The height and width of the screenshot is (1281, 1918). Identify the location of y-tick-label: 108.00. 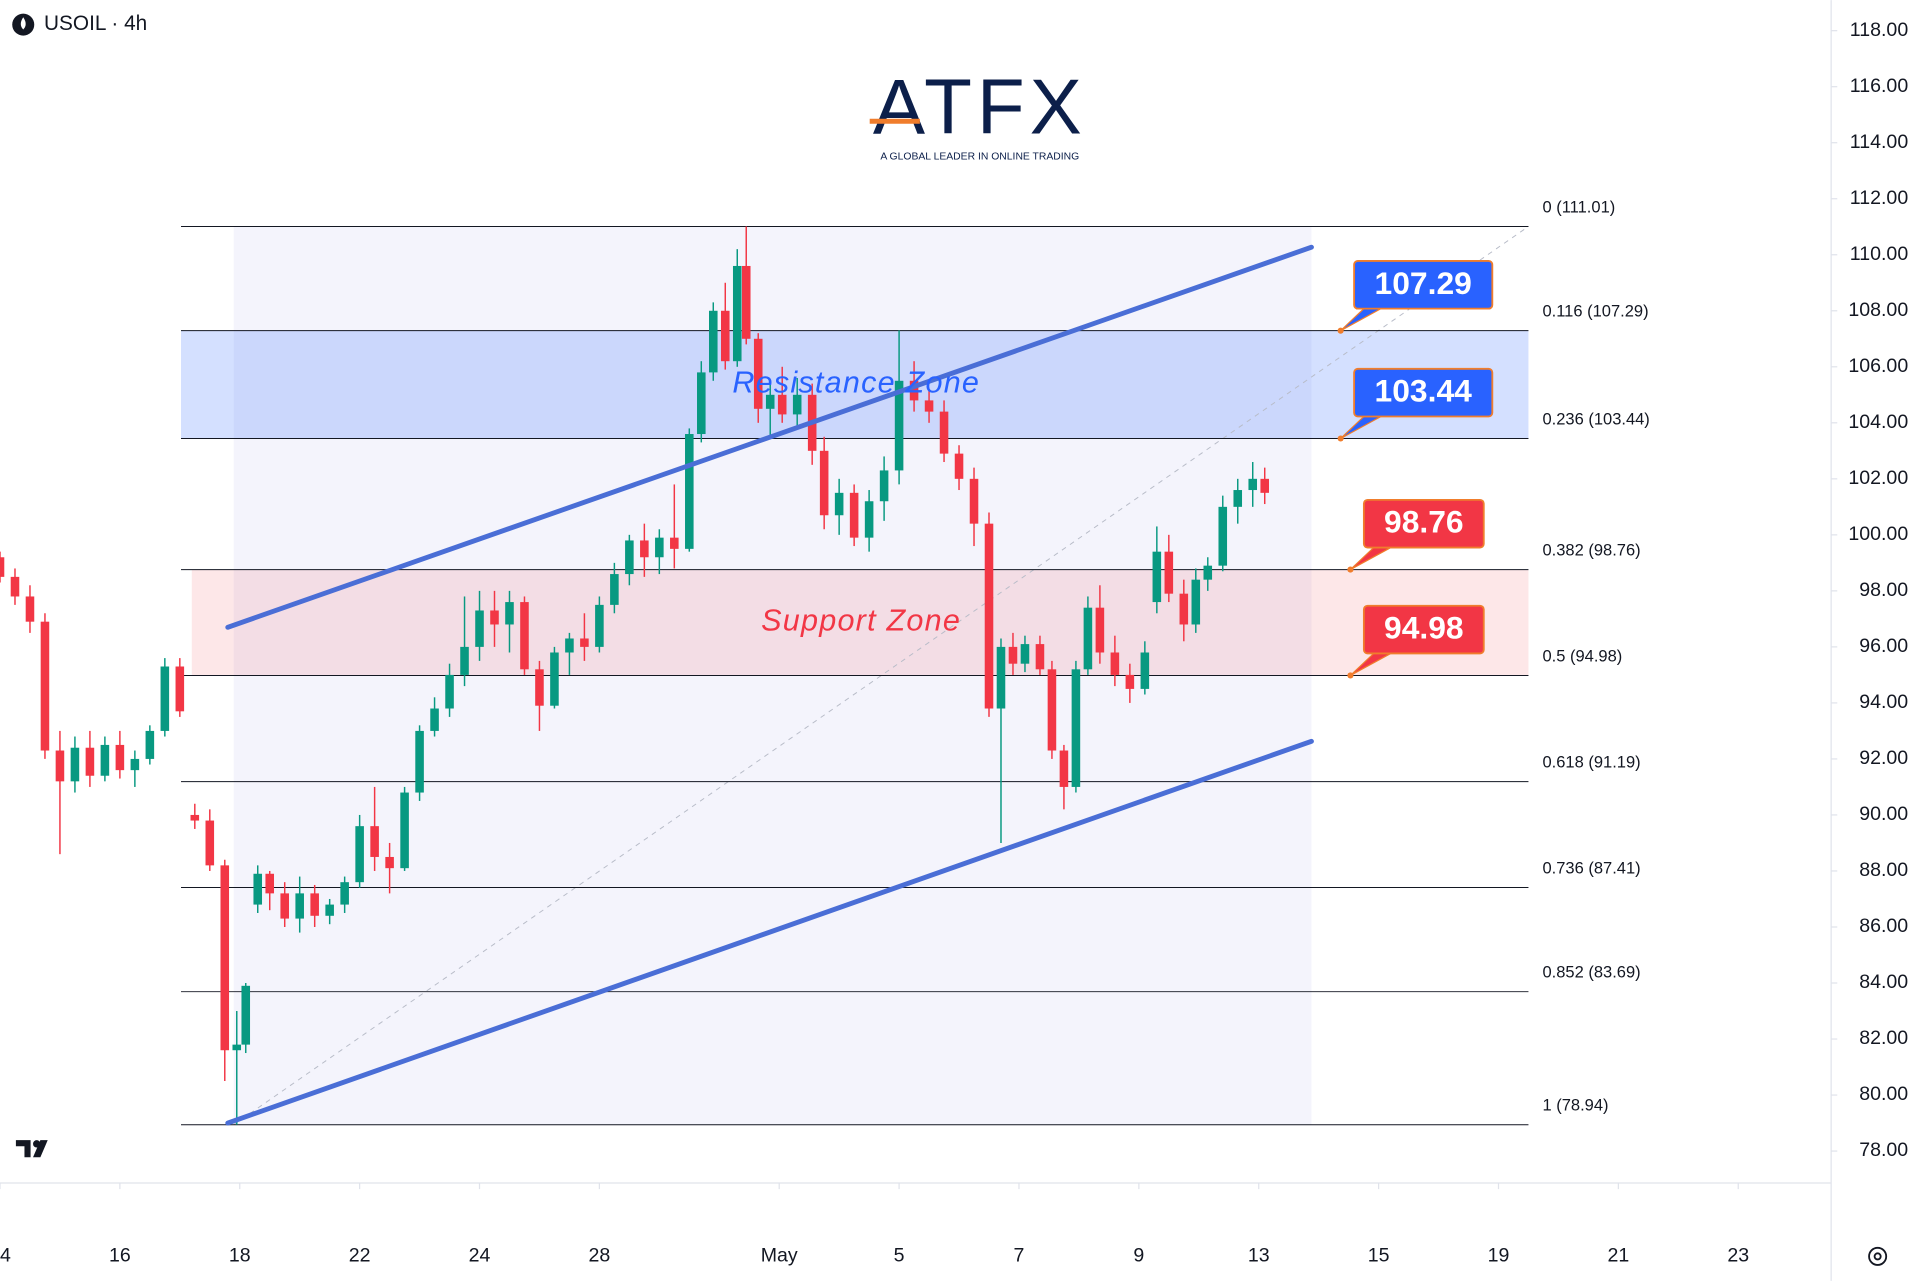
(1878, 310).